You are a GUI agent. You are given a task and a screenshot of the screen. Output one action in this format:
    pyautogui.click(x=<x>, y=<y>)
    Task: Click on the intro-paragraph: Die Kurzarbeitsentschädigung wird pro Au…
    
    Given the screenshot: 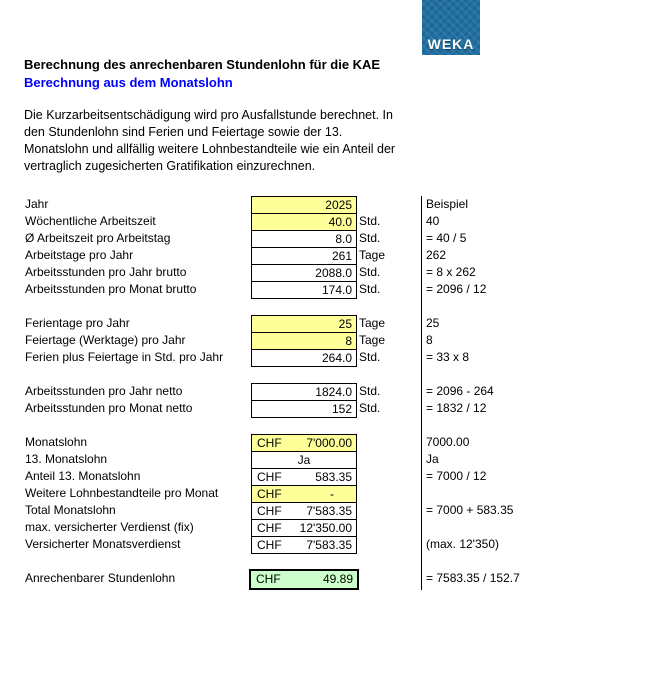 What is the action you would take?
    pyautogui.click(x=210, y=140)
    